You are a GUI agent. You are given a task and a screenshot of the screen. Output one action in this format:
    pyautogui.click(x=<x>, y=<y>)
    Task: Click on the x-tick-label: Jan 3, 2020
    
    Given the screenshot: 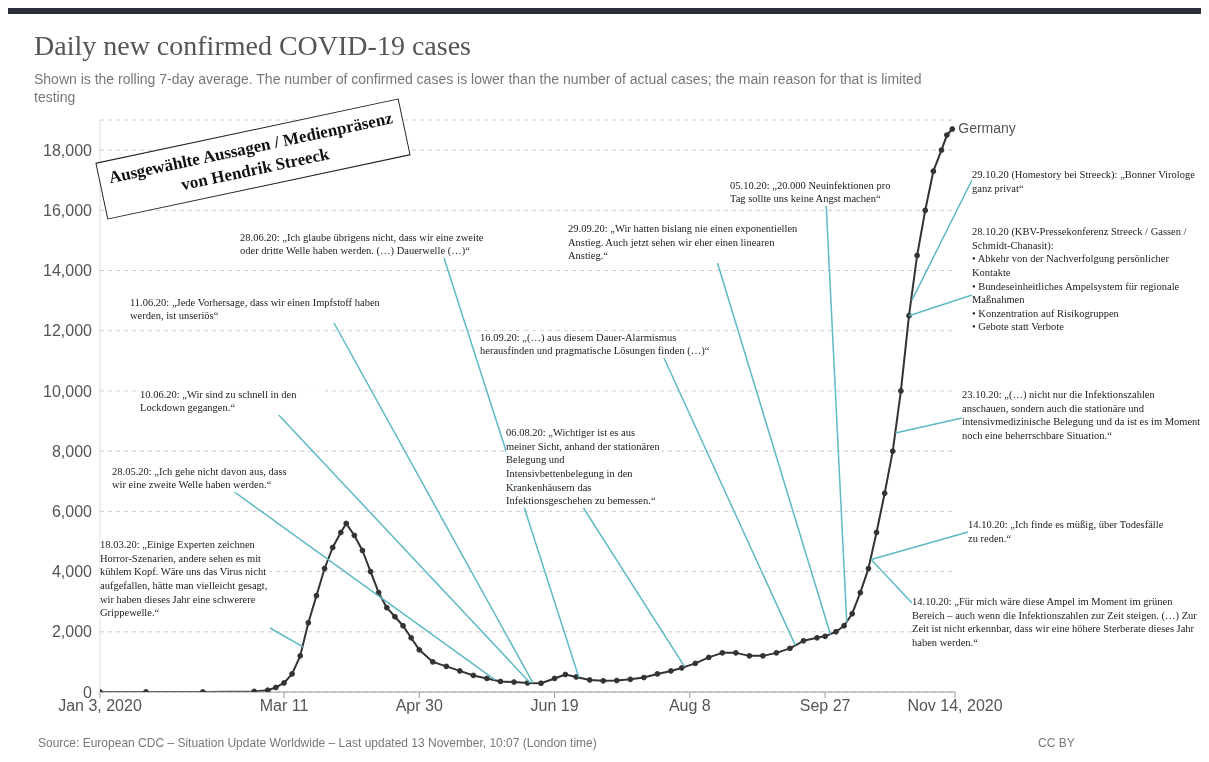 What is the action you would take?
    pyautogui.click(x=100, y=706)
    